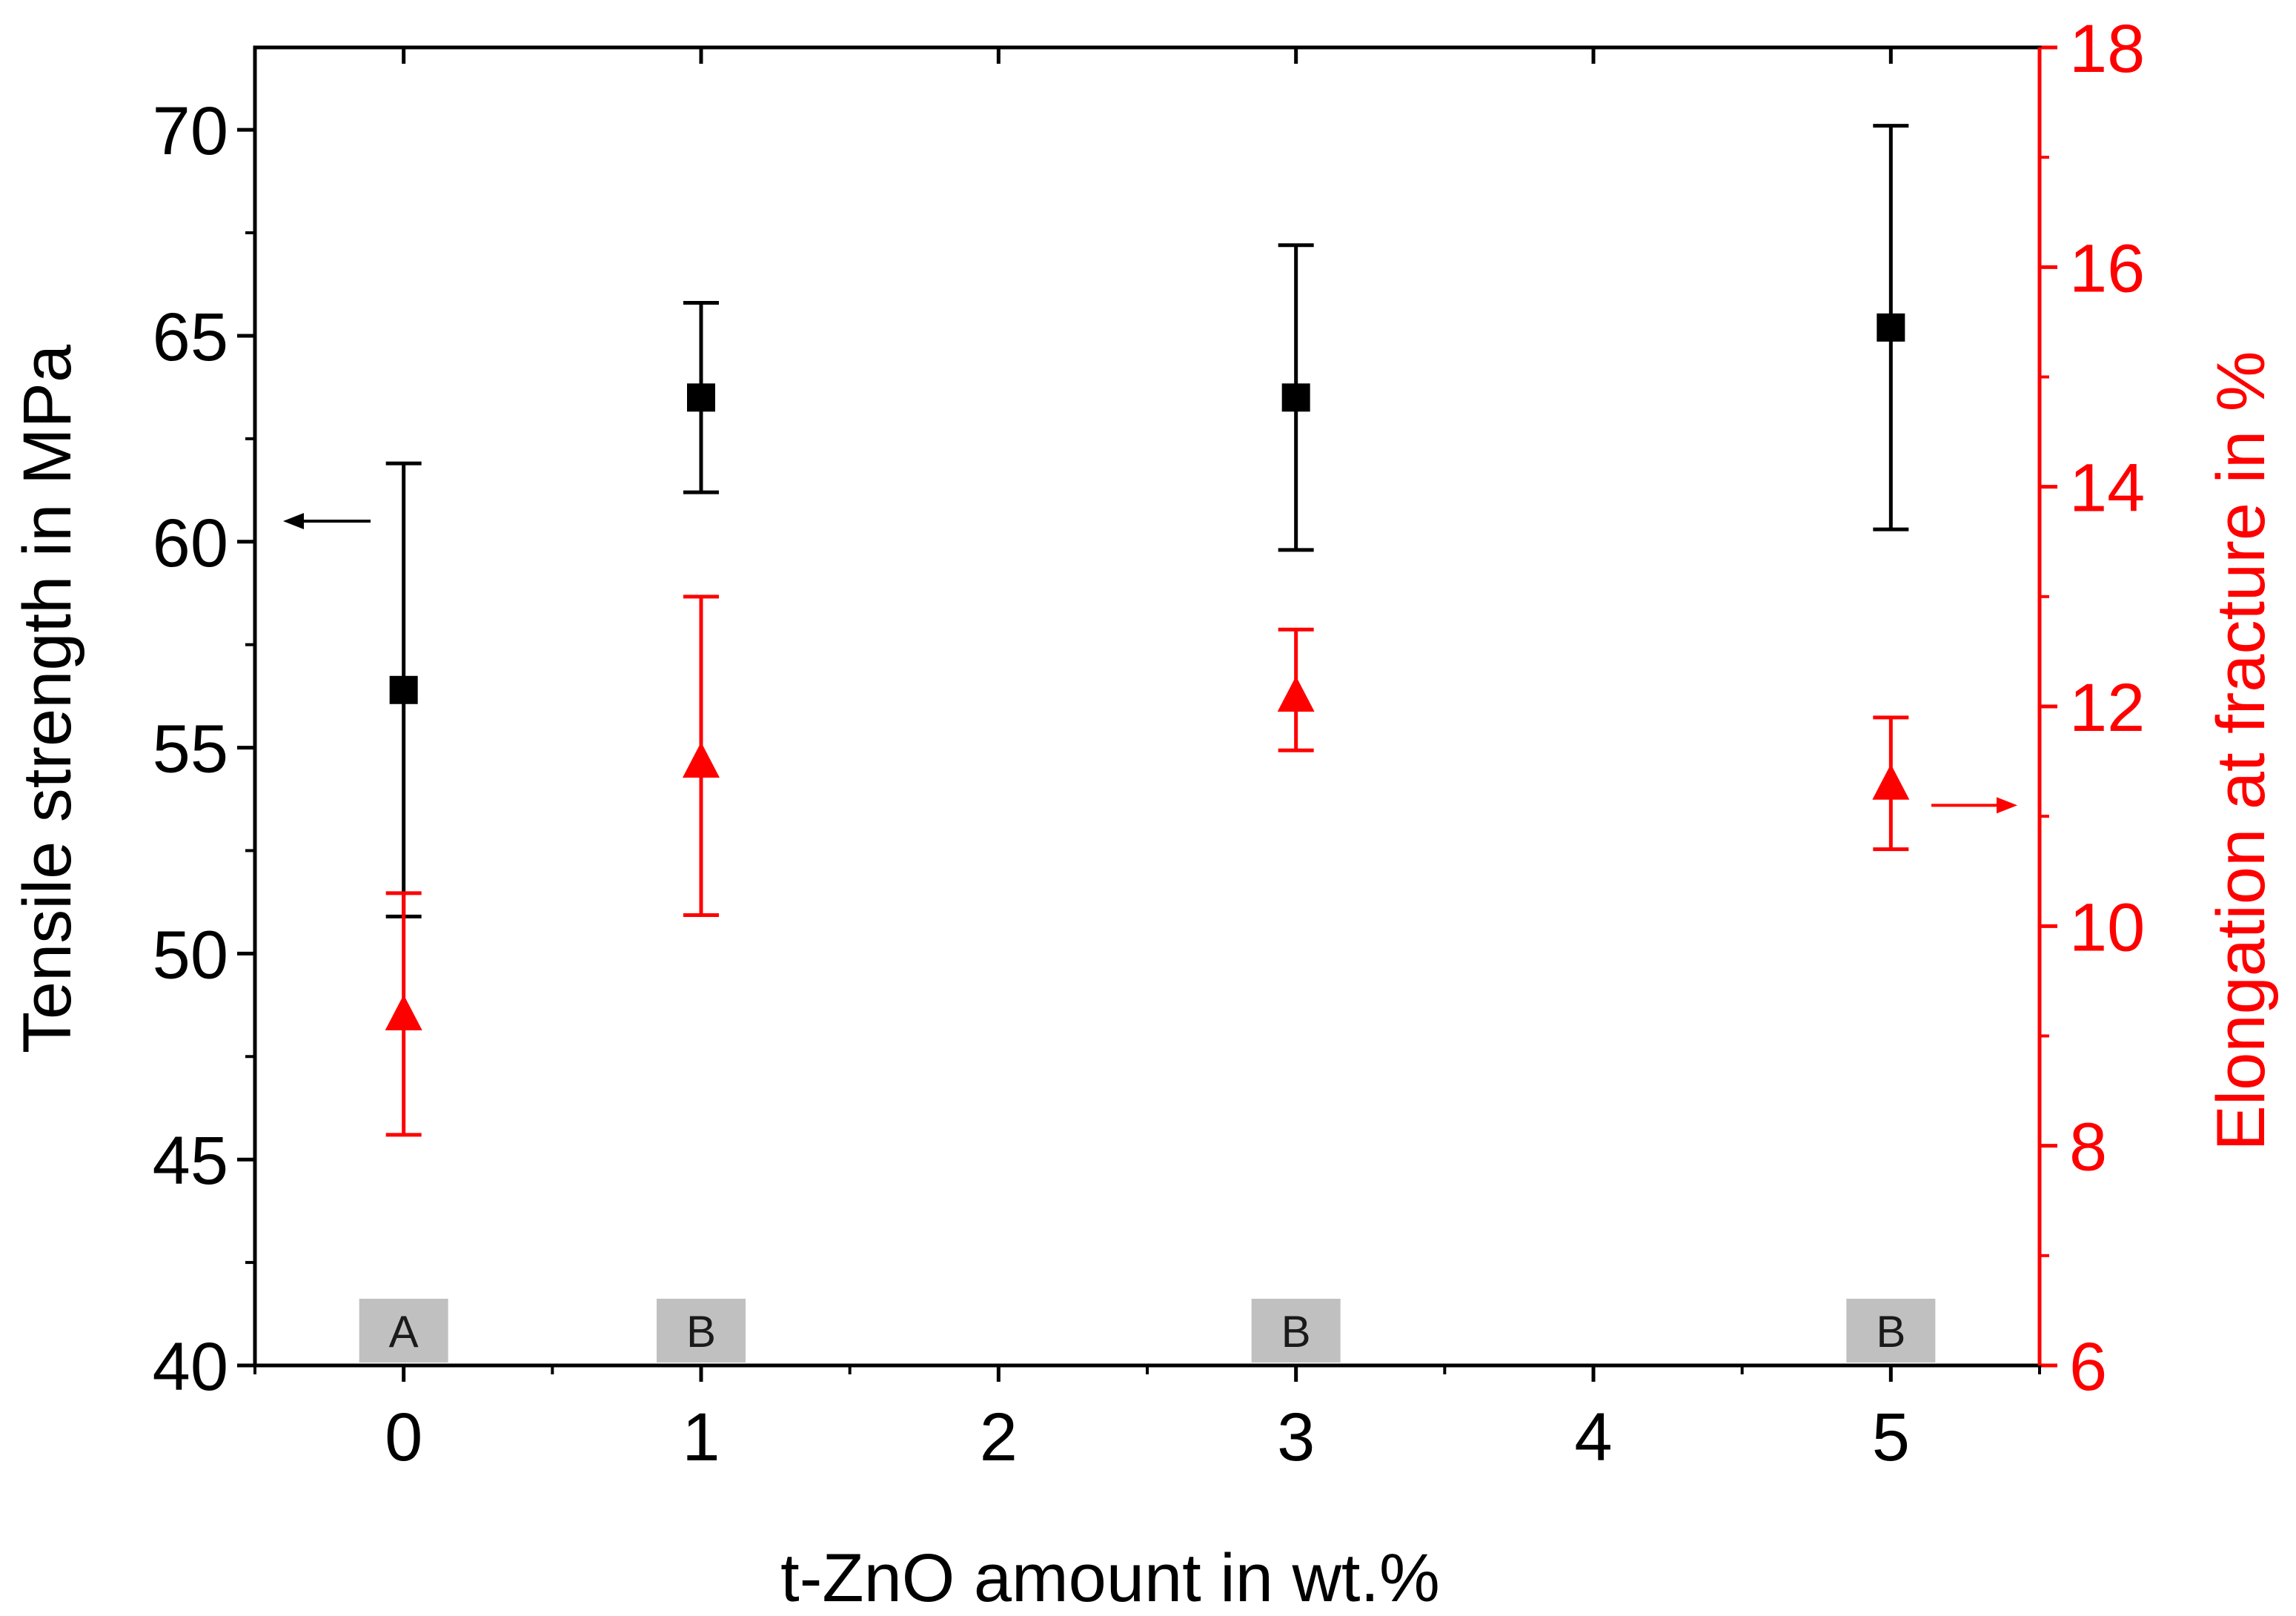 The width and height of the screenshot is (2296, 1616). I want to click on x-tick-label: 2, so click(999, 1438).